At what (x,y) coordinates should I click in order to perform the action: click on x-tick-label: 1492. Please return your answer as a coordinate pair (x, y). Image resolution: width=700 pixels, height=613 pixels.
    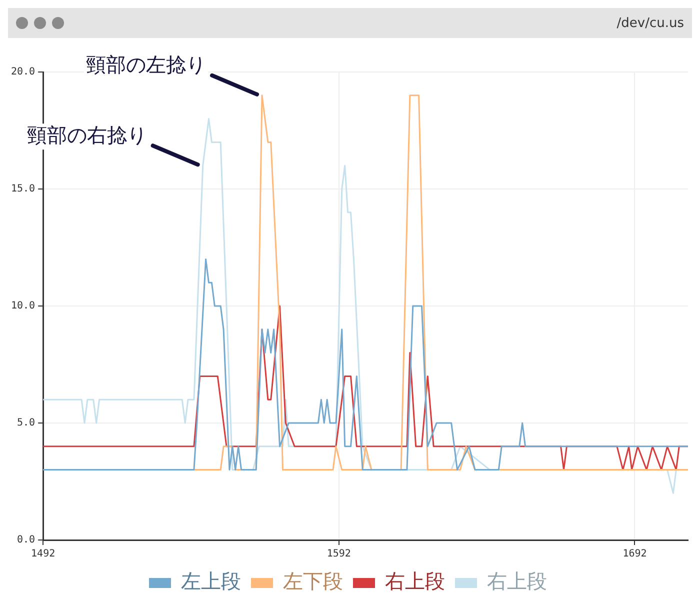
    Looking at the image, I should click on (43, 554).